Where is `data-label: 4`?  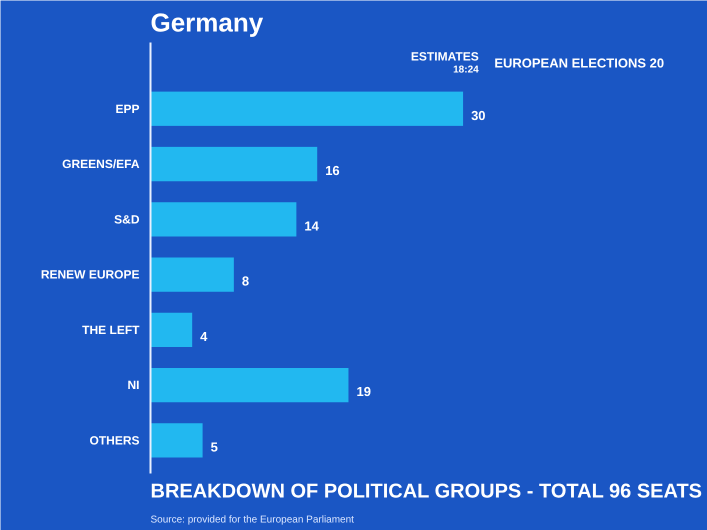
data-label: 4 is located at coordinates (204, 336).